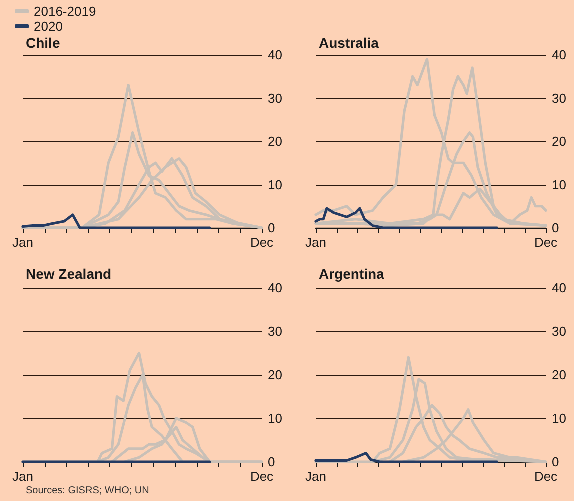 The height and width of the screenshot is (501, 574). Describe the element at coordinates (65, 11) in the screenshot. I see `legend-label: 2016-2019` at that location.